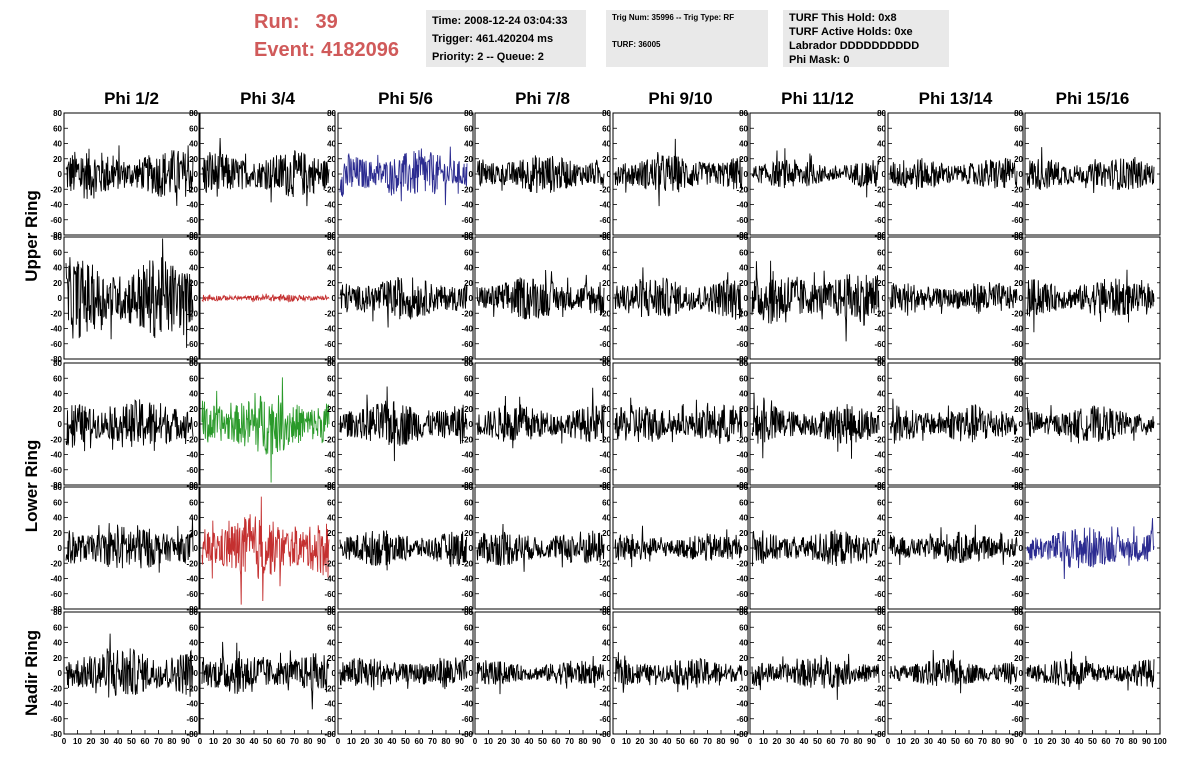 Image resolution: width=1196 pixels, height=772 pixels. I want to click on ytick-label-r5-c6: 40, so click(743, 643).